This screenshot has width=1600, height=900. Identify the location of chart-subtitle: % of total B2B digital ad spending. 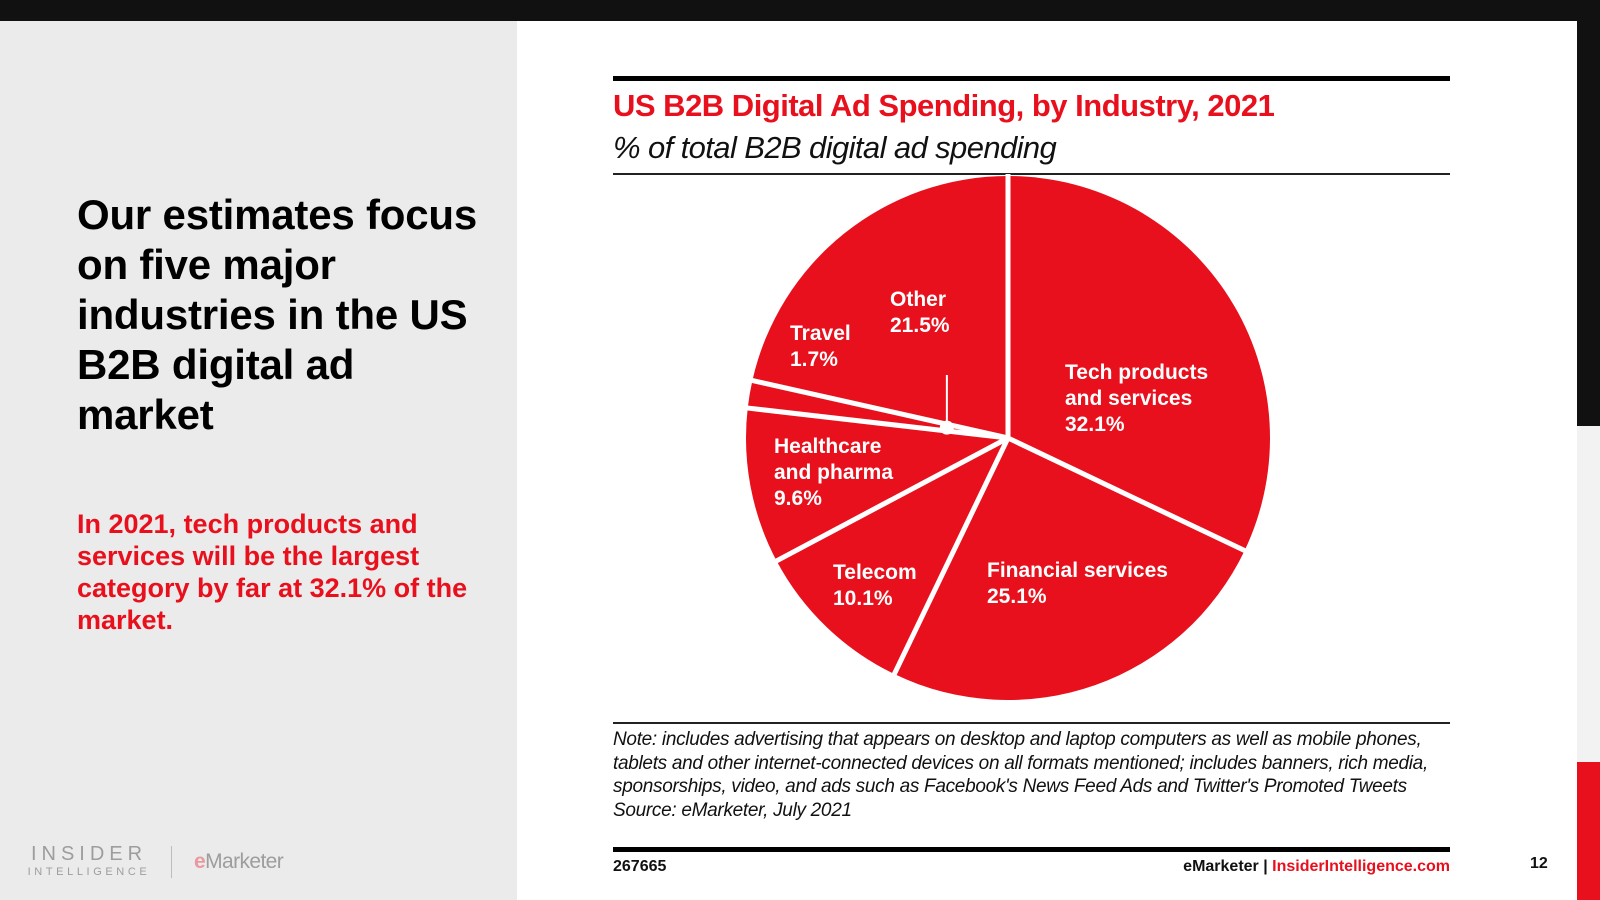
(835, 147).